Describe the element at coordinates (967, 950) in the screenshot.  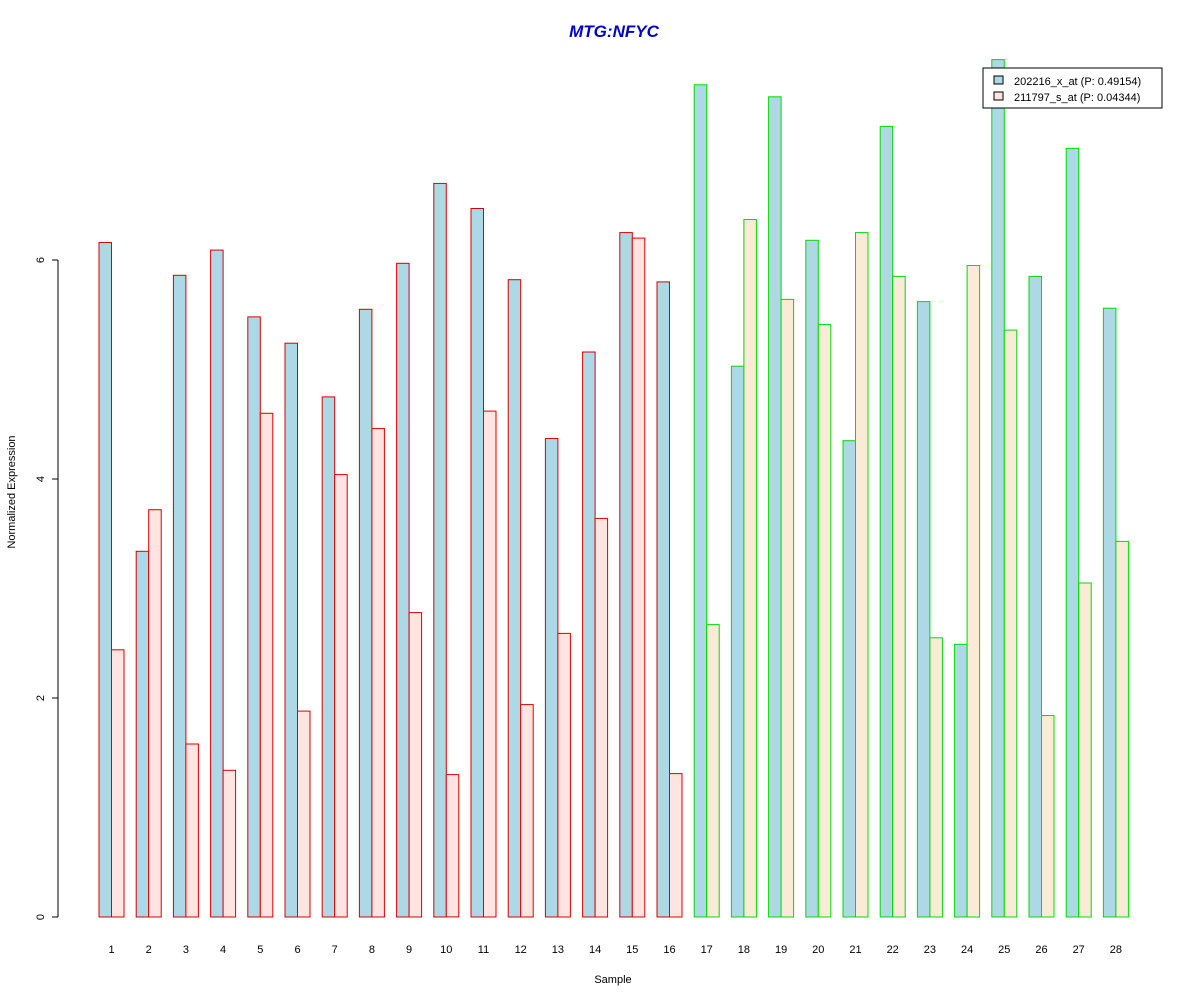
I see `x-tick-label: 24` at that location.